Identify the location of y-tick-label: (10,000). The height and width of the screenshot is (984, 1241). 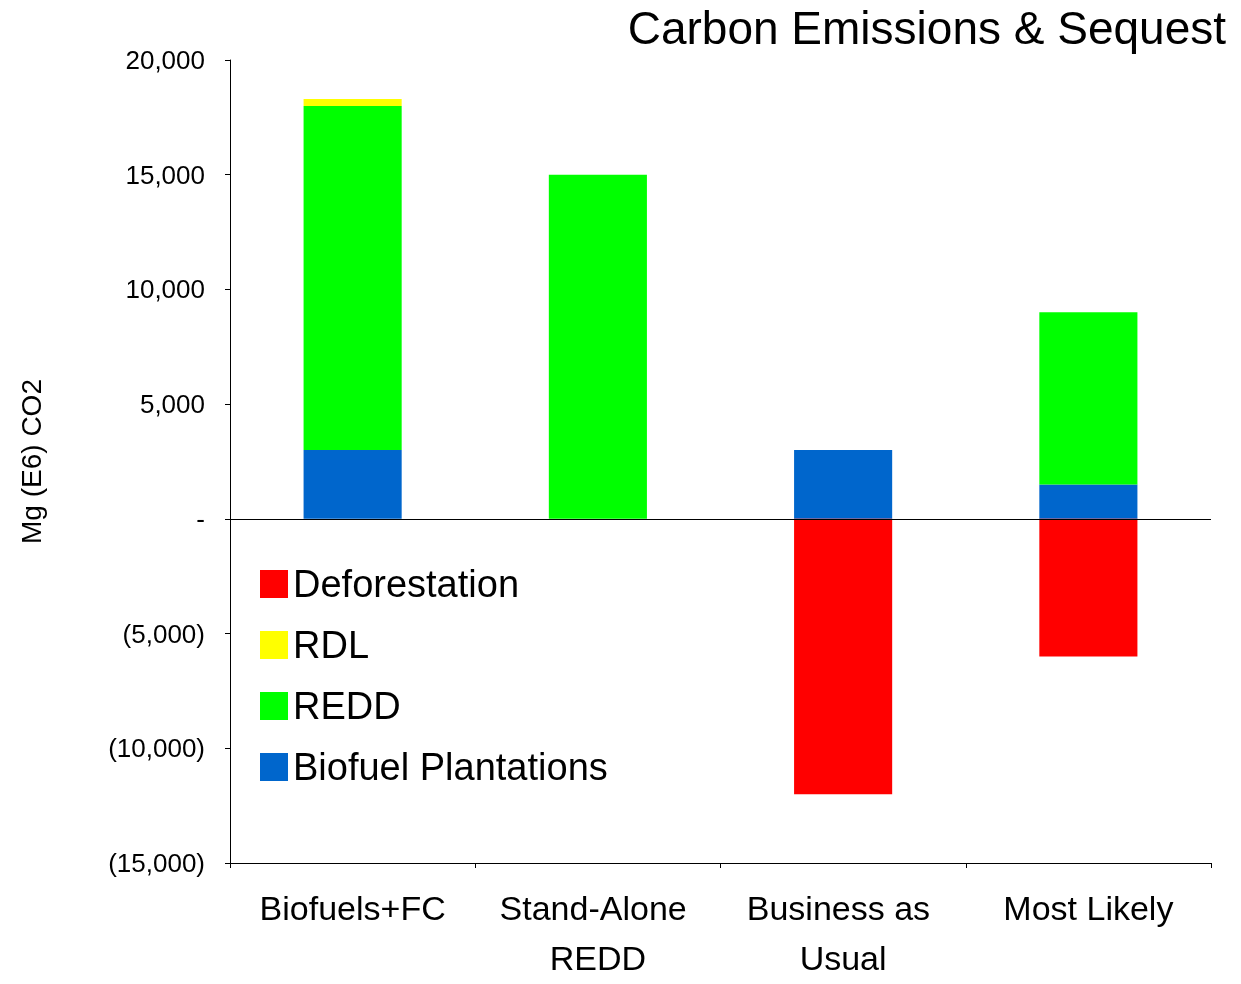
(156, 748).